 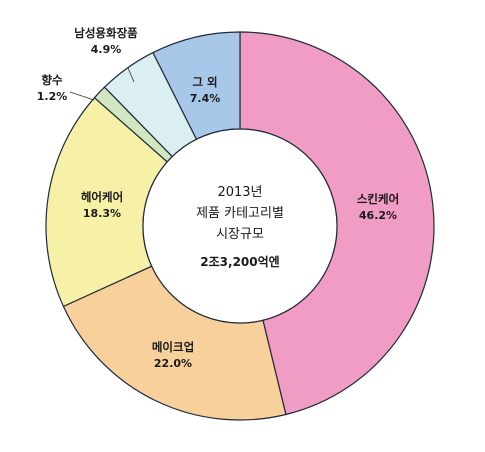 What do you see at coordinates (106, 49) in the screenshot?
I see `slice-value-4: 4.9%` at bounding box center [106, 49].